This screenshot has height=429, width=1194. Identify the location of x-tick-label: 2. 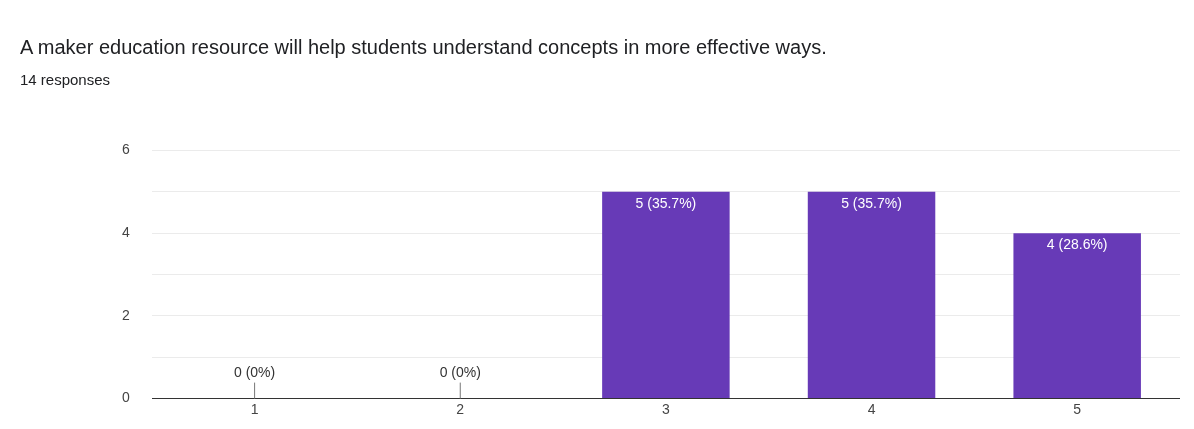
(460, 408).